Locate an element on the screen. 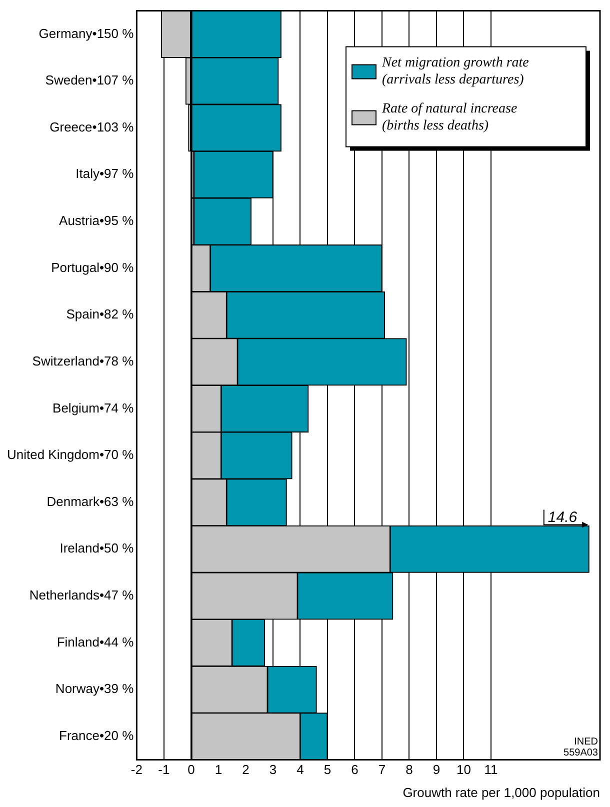 The image size is (610, 807). y-tick-label: Austria•95 % is located at coordinates (96, 220).